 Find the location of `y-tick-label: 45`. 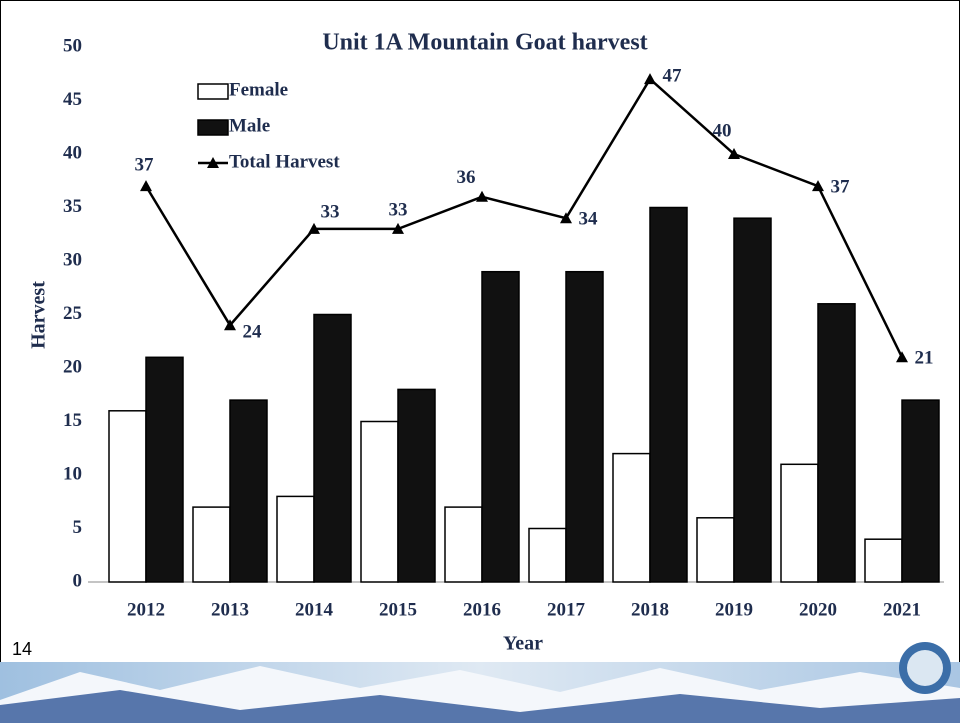

y-tick-label: 45 is located at coordinates (72, 99).